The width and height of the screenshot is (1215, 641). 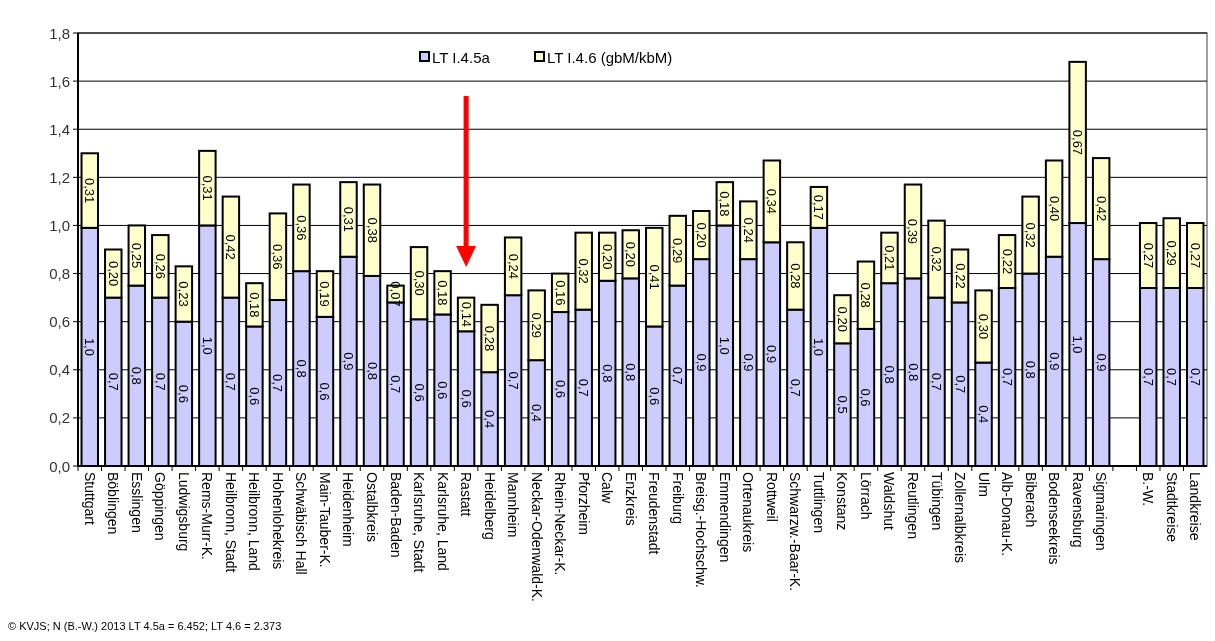 I want to click on x-tick-label: Biberach, so click(x=1030, y=500).